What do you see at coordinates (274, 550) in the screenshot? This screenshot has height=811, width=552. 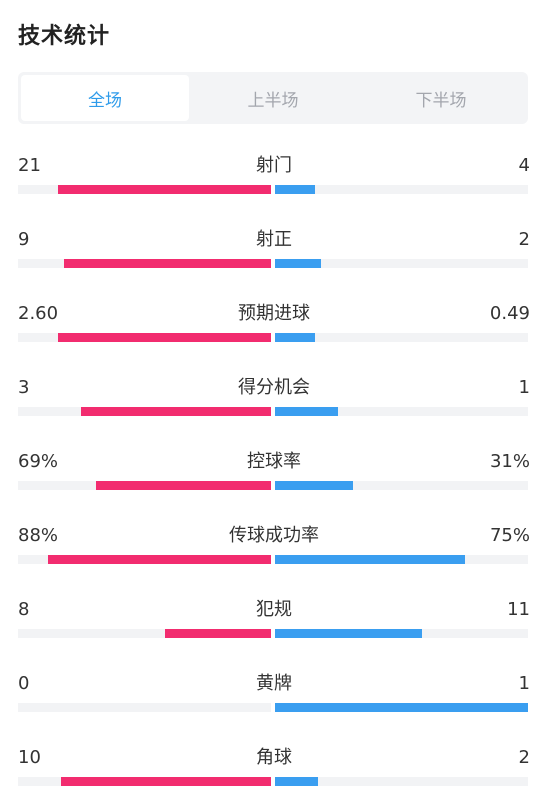 I see `stat-row: 88% 传球成功率 75%` at bounding box center [274, 550].